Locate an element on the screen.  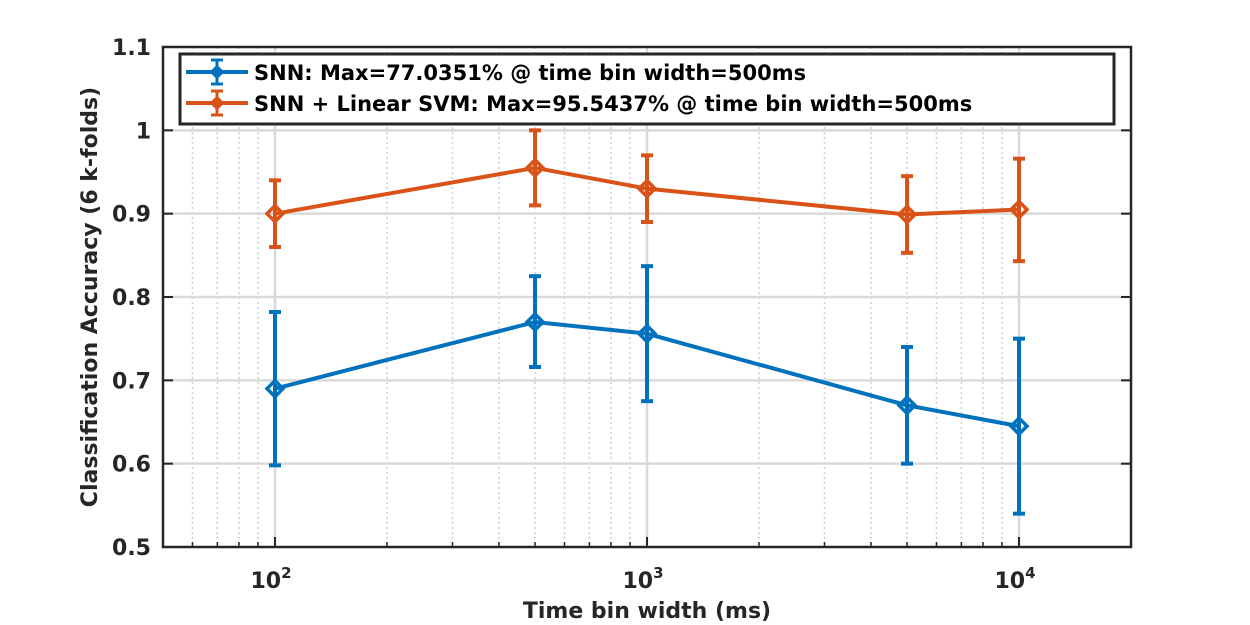
x-tick-label: 102 is located at coordinates (270, 579).